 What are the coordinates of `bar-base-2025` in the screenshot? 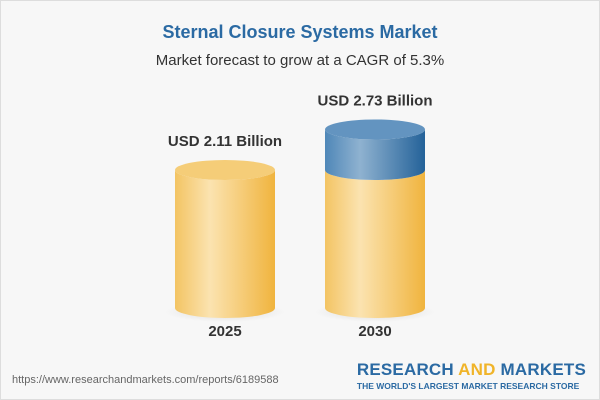 It's located at (225, 244).